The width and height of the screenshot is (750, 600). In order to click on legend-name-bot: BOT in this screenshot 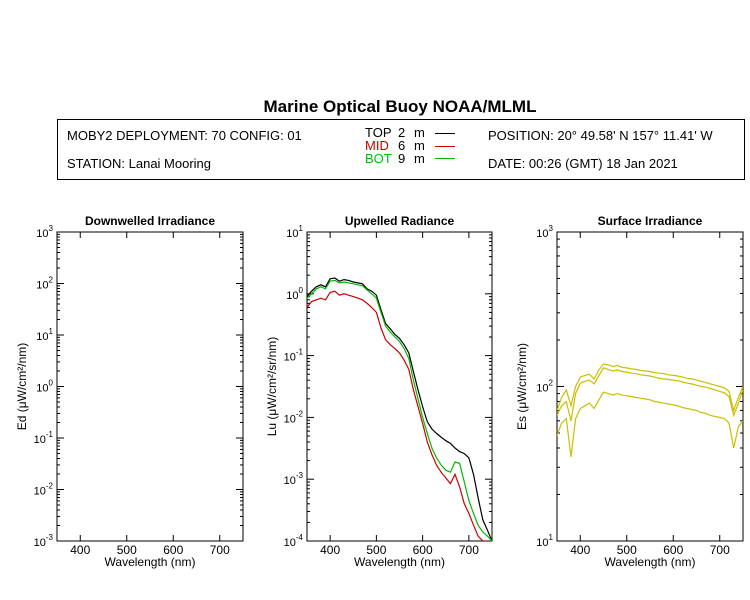, I will do `click(378, 158)`.